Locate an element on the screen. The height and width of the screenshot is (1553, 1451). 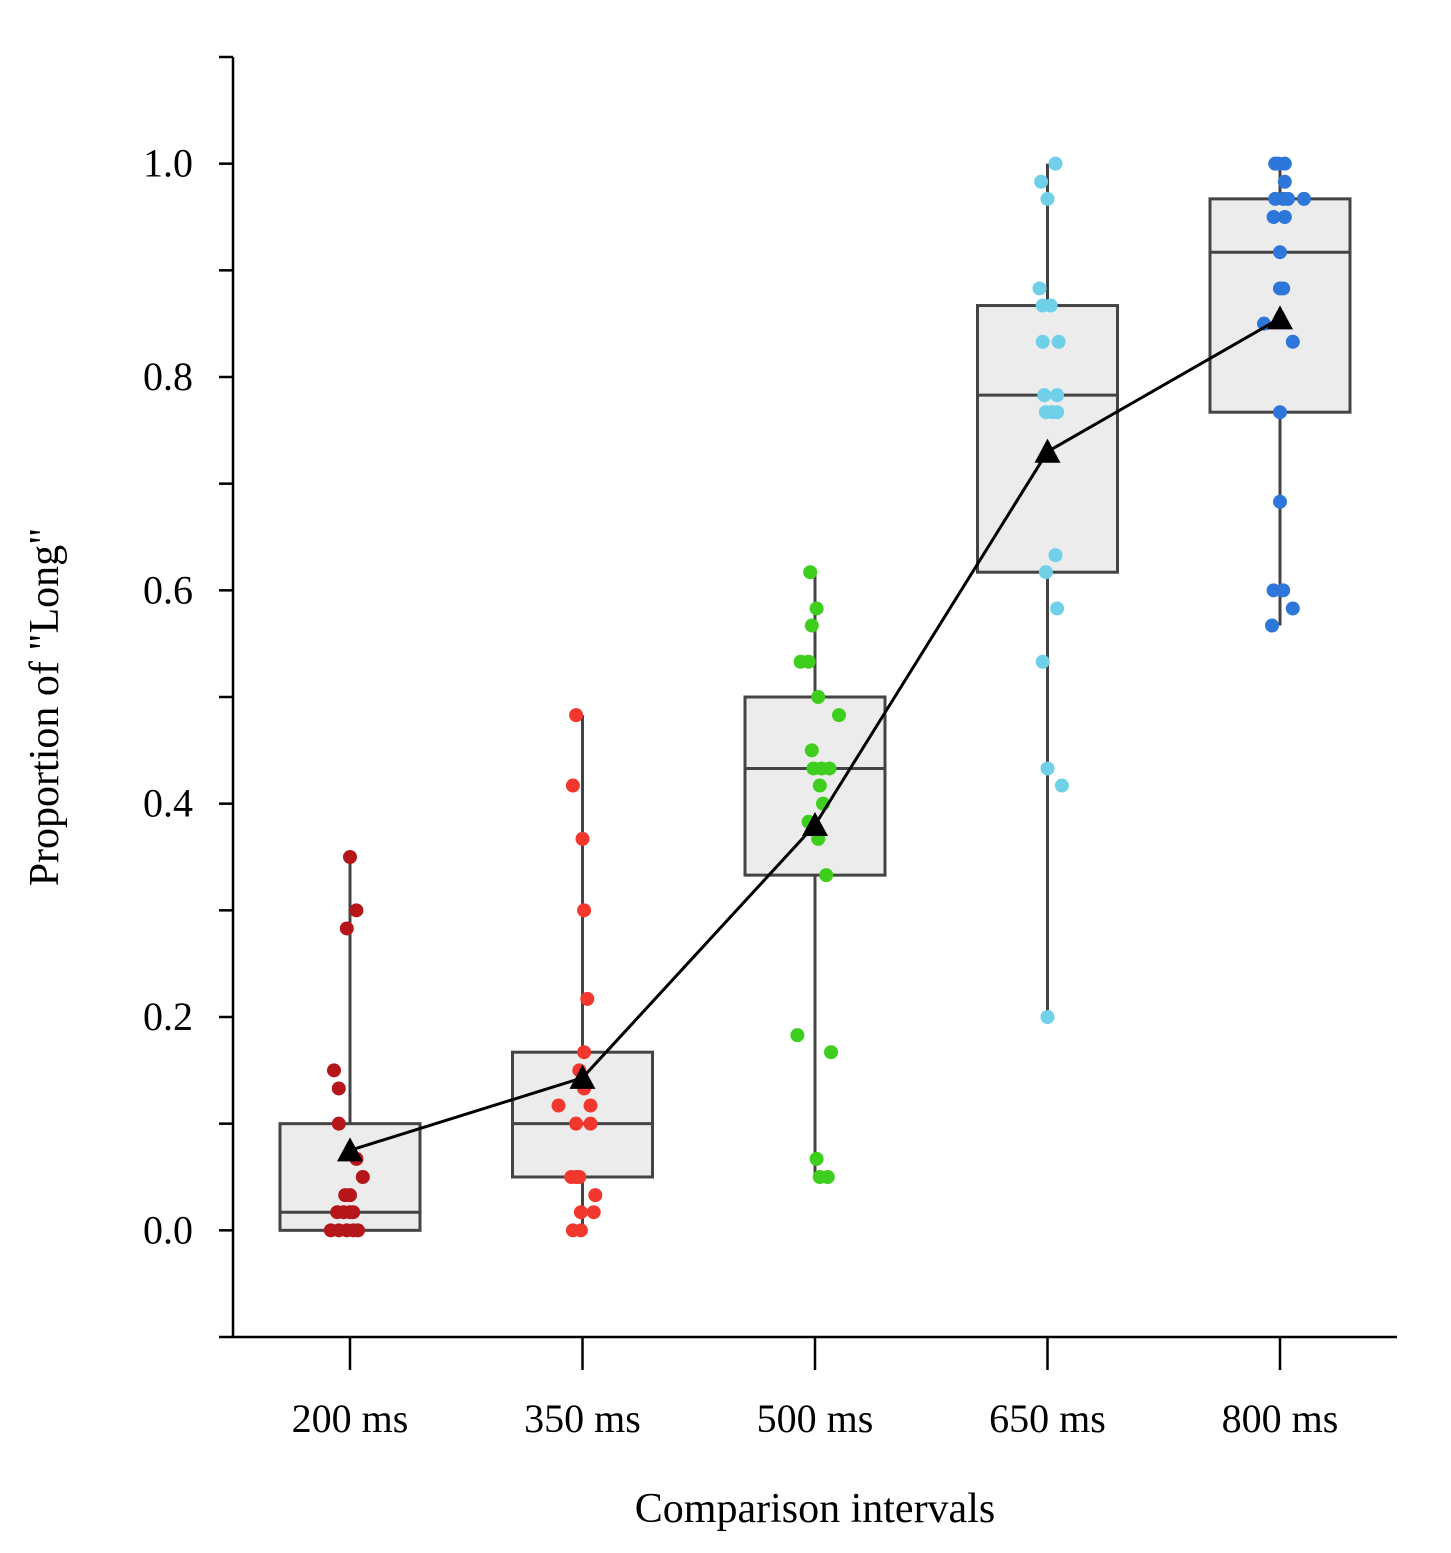
y-tick-label: 1.0 is located at coordinates (168, 163).